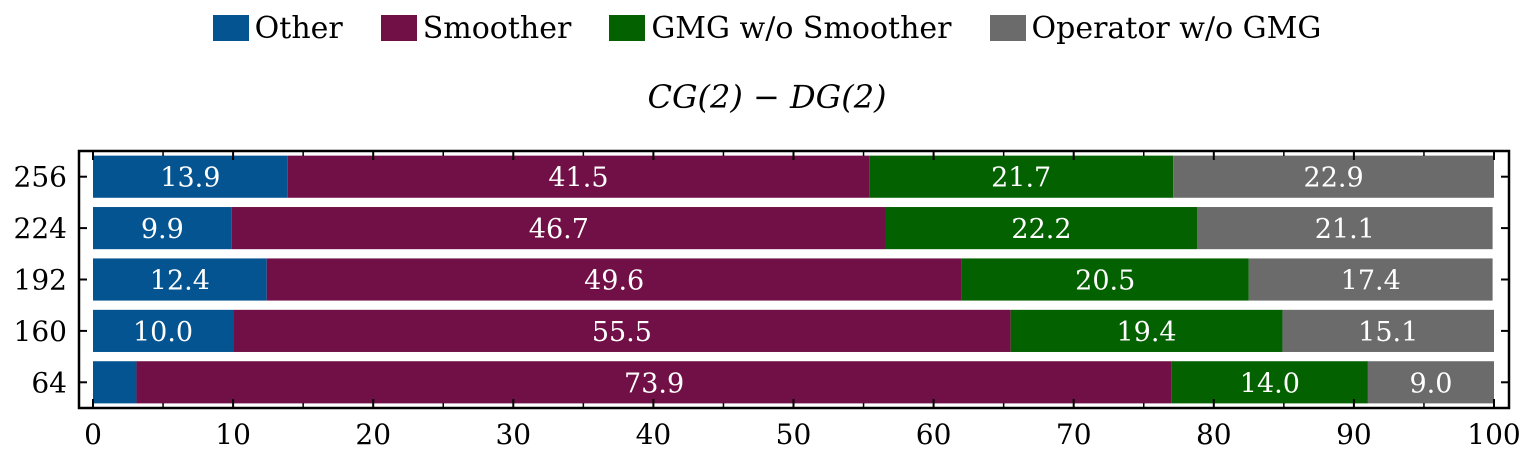 Image resolution: width=1534 pixels, height=458 pixels. I want to click on bar-value-label: 19.4, so click(1146, 332).